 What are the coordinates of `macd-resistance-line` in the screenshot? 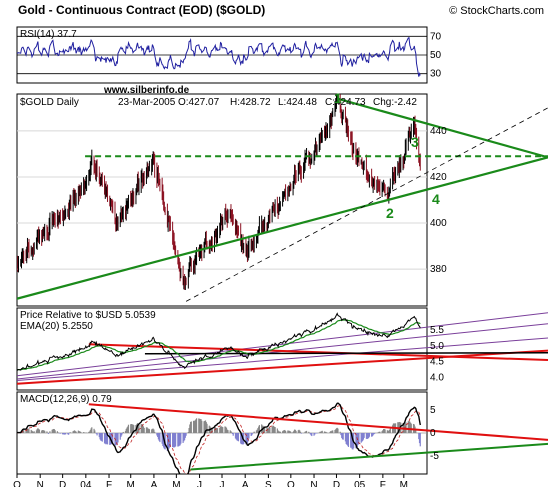 It's located at (318, 422).